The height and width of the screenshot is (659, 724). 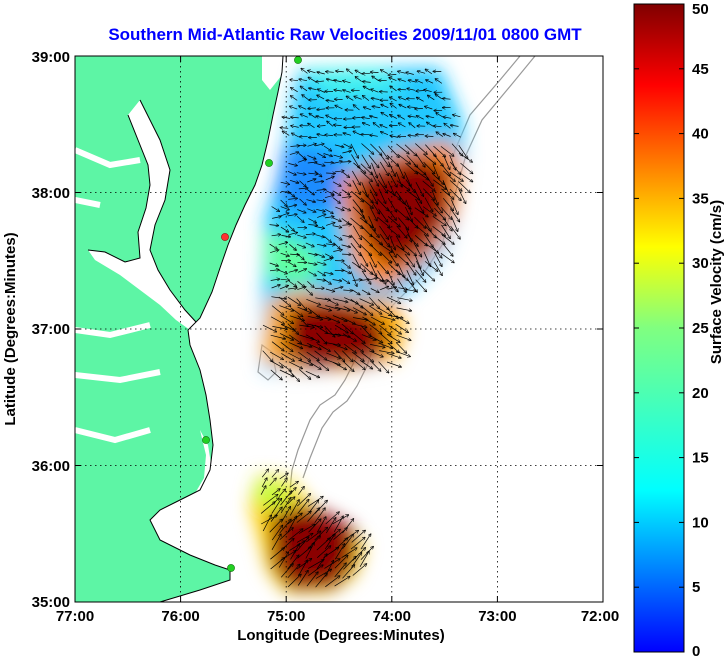 What do you see at coordinates (180, 616) in the screenshot?
I see `x-tick-label: 76:00` at bounding box center [180, 616].